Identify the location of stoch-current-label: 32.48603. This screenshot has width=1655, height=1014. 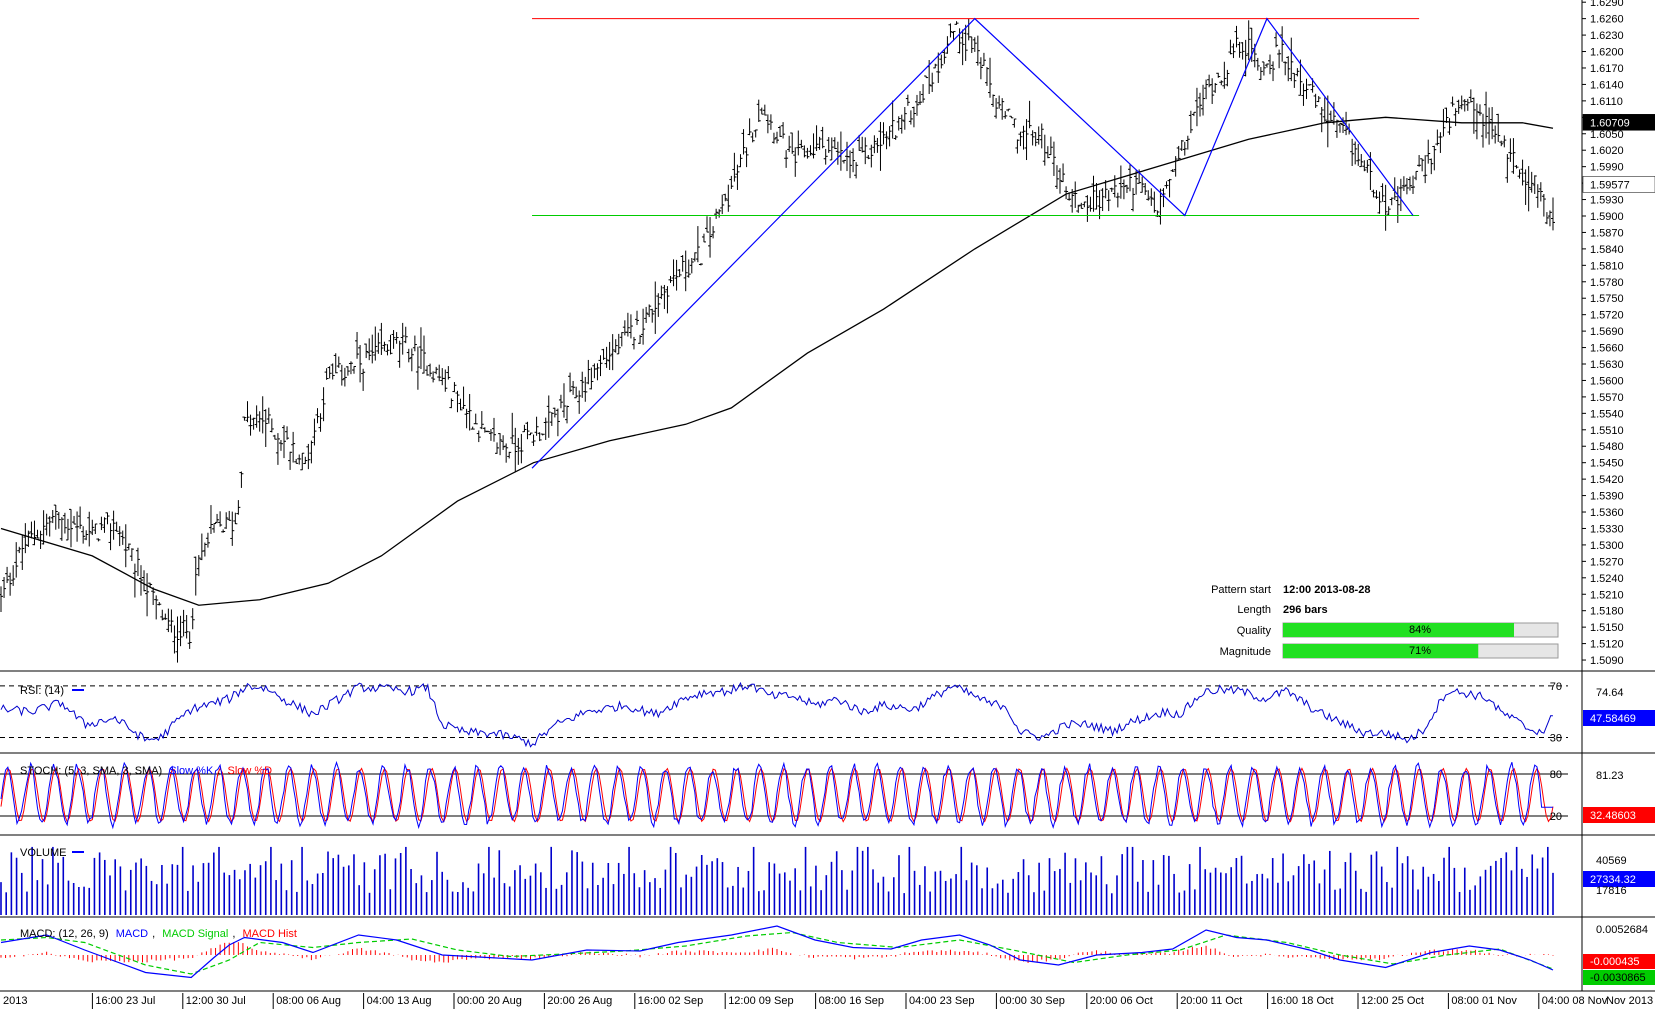
(1613, 816).